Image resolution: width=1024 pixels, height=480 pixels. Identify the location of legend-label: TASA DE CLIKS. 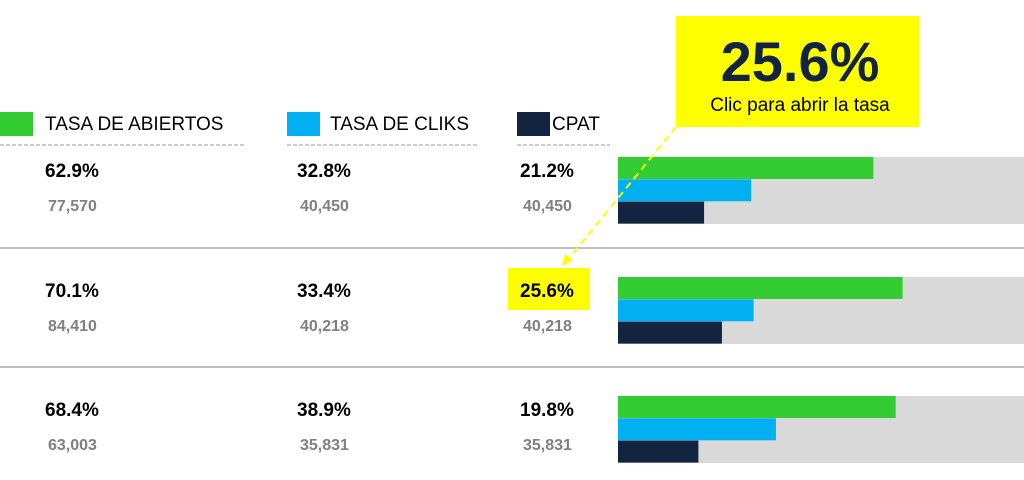
(399, 124).